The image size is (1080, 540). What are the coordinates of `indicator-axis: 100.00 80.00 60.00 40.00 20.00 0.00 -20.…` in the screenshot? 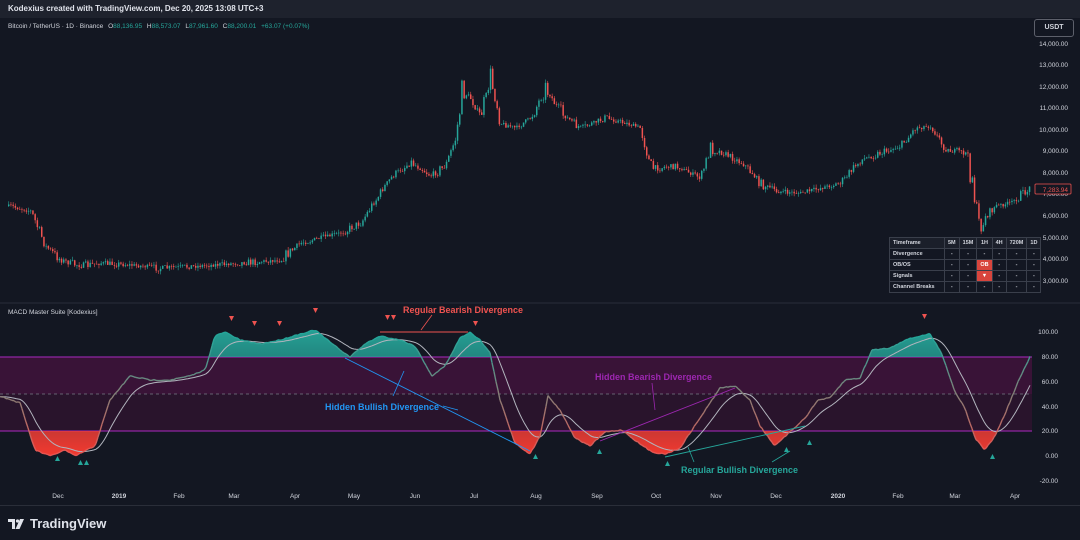 It's located at (1048, 407).